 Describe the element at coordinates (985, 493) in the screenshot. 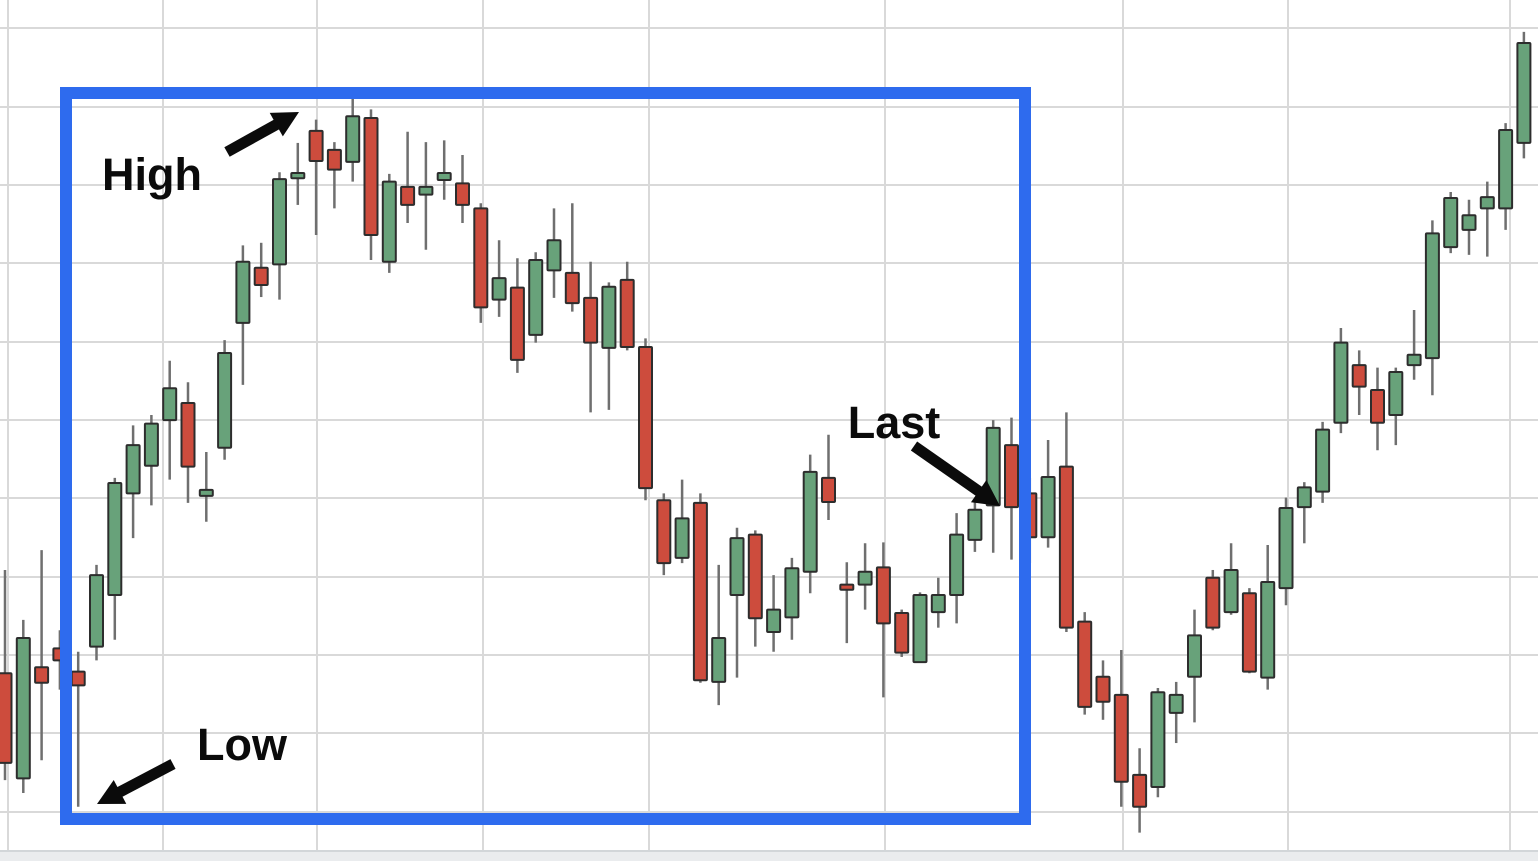

I see `last-arrow-head-icon` at that location.